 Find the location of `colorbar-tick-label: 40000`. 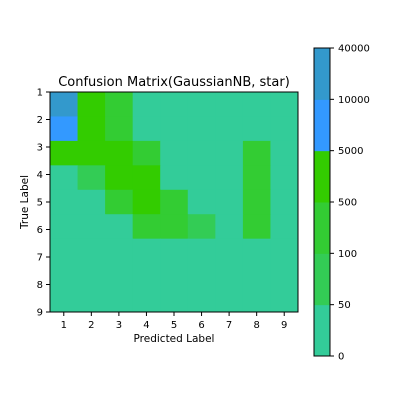

colorbar-tick-label: 40000 is located at coordinates (354, 49).